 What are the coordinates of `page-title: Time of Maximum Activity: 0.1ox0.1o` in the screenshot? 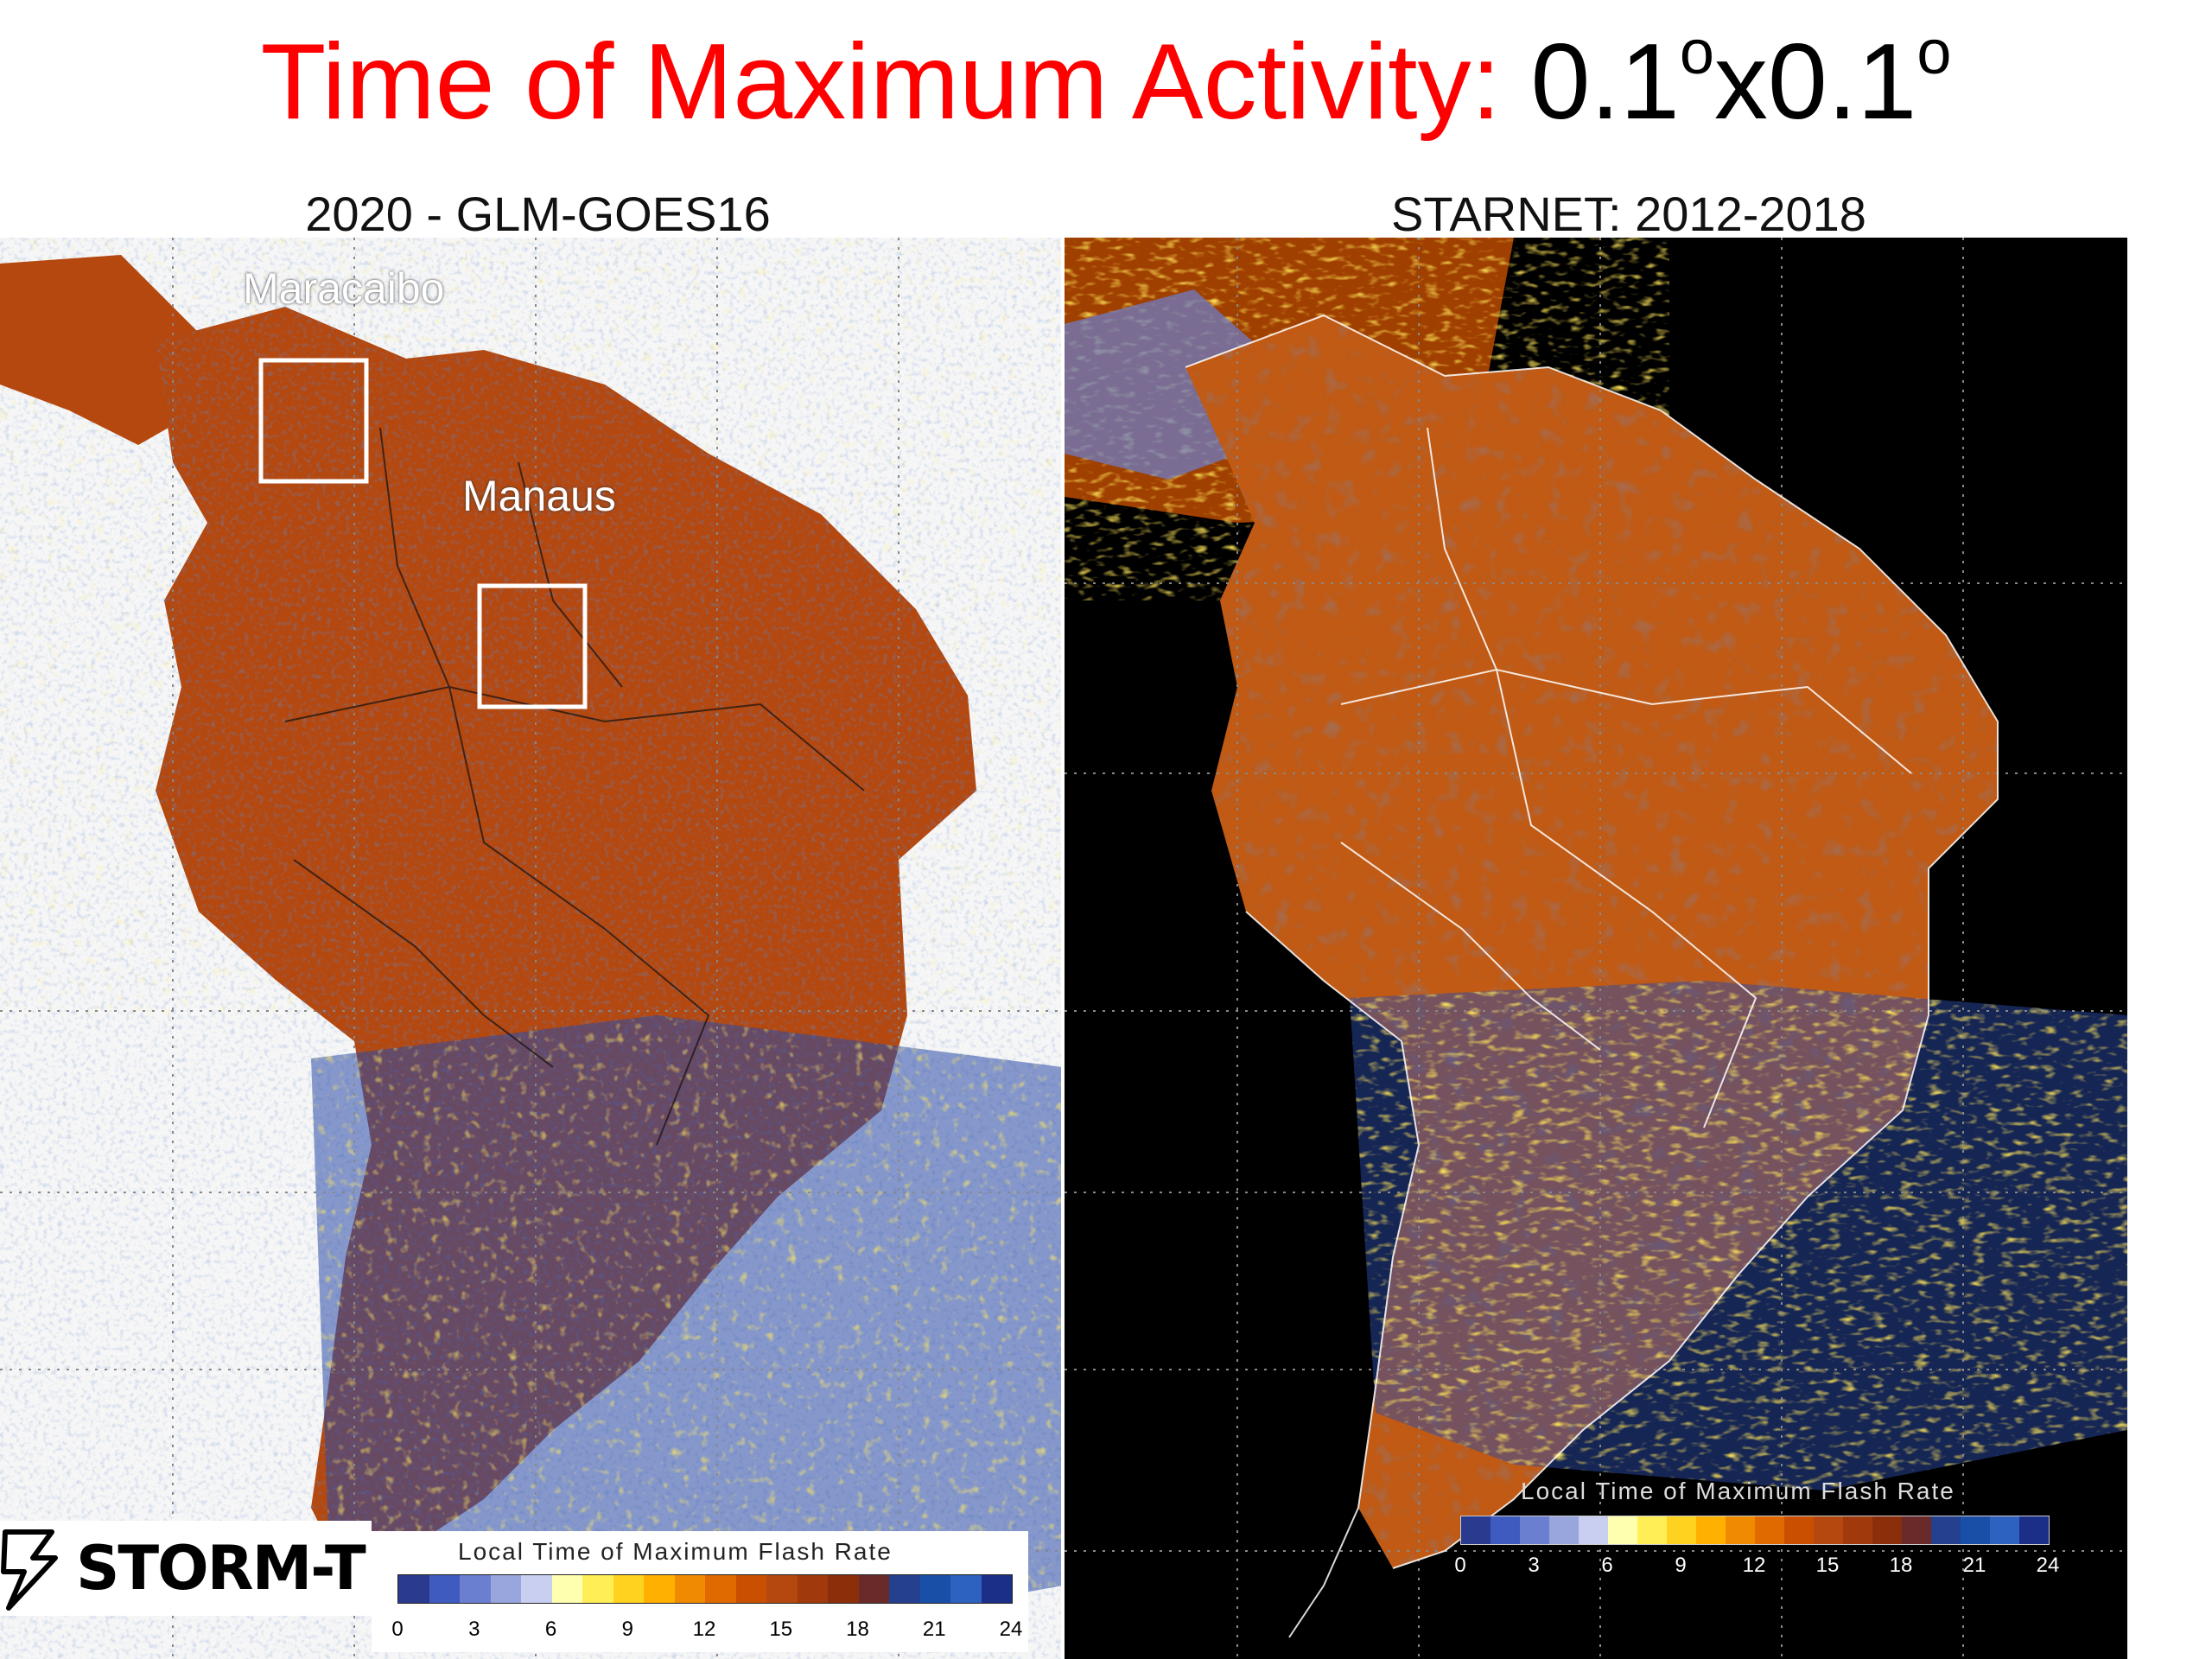 It's located at (1106, 80).